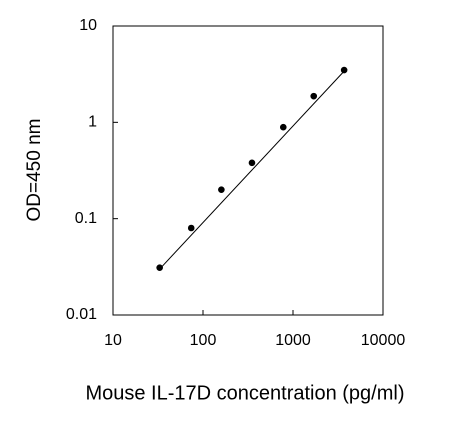 The width and height of the screenshot is (467, 430). I want to click on y-tick-label: 0.01, so click(81, 314).